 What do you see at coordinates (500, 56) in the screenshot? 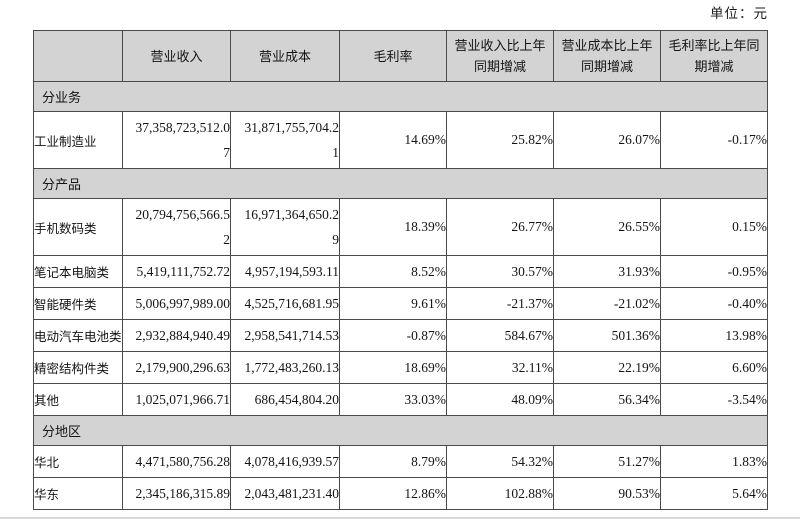
I see `col-header-revenue-yoy: 营业收入比上年同期增减` at bounding box center [500, 56].